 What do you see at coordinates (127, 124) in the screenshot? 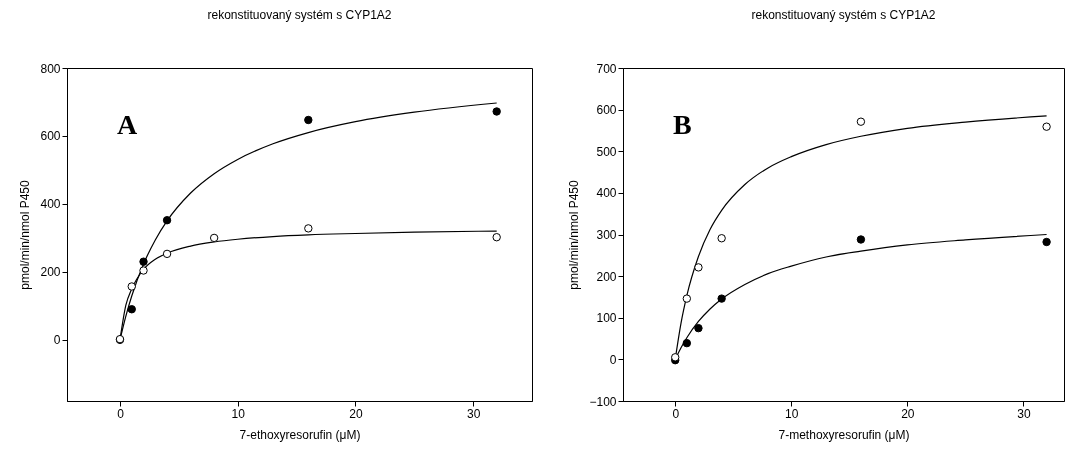
I see `annotation: A` at bounding box center [127, 124].